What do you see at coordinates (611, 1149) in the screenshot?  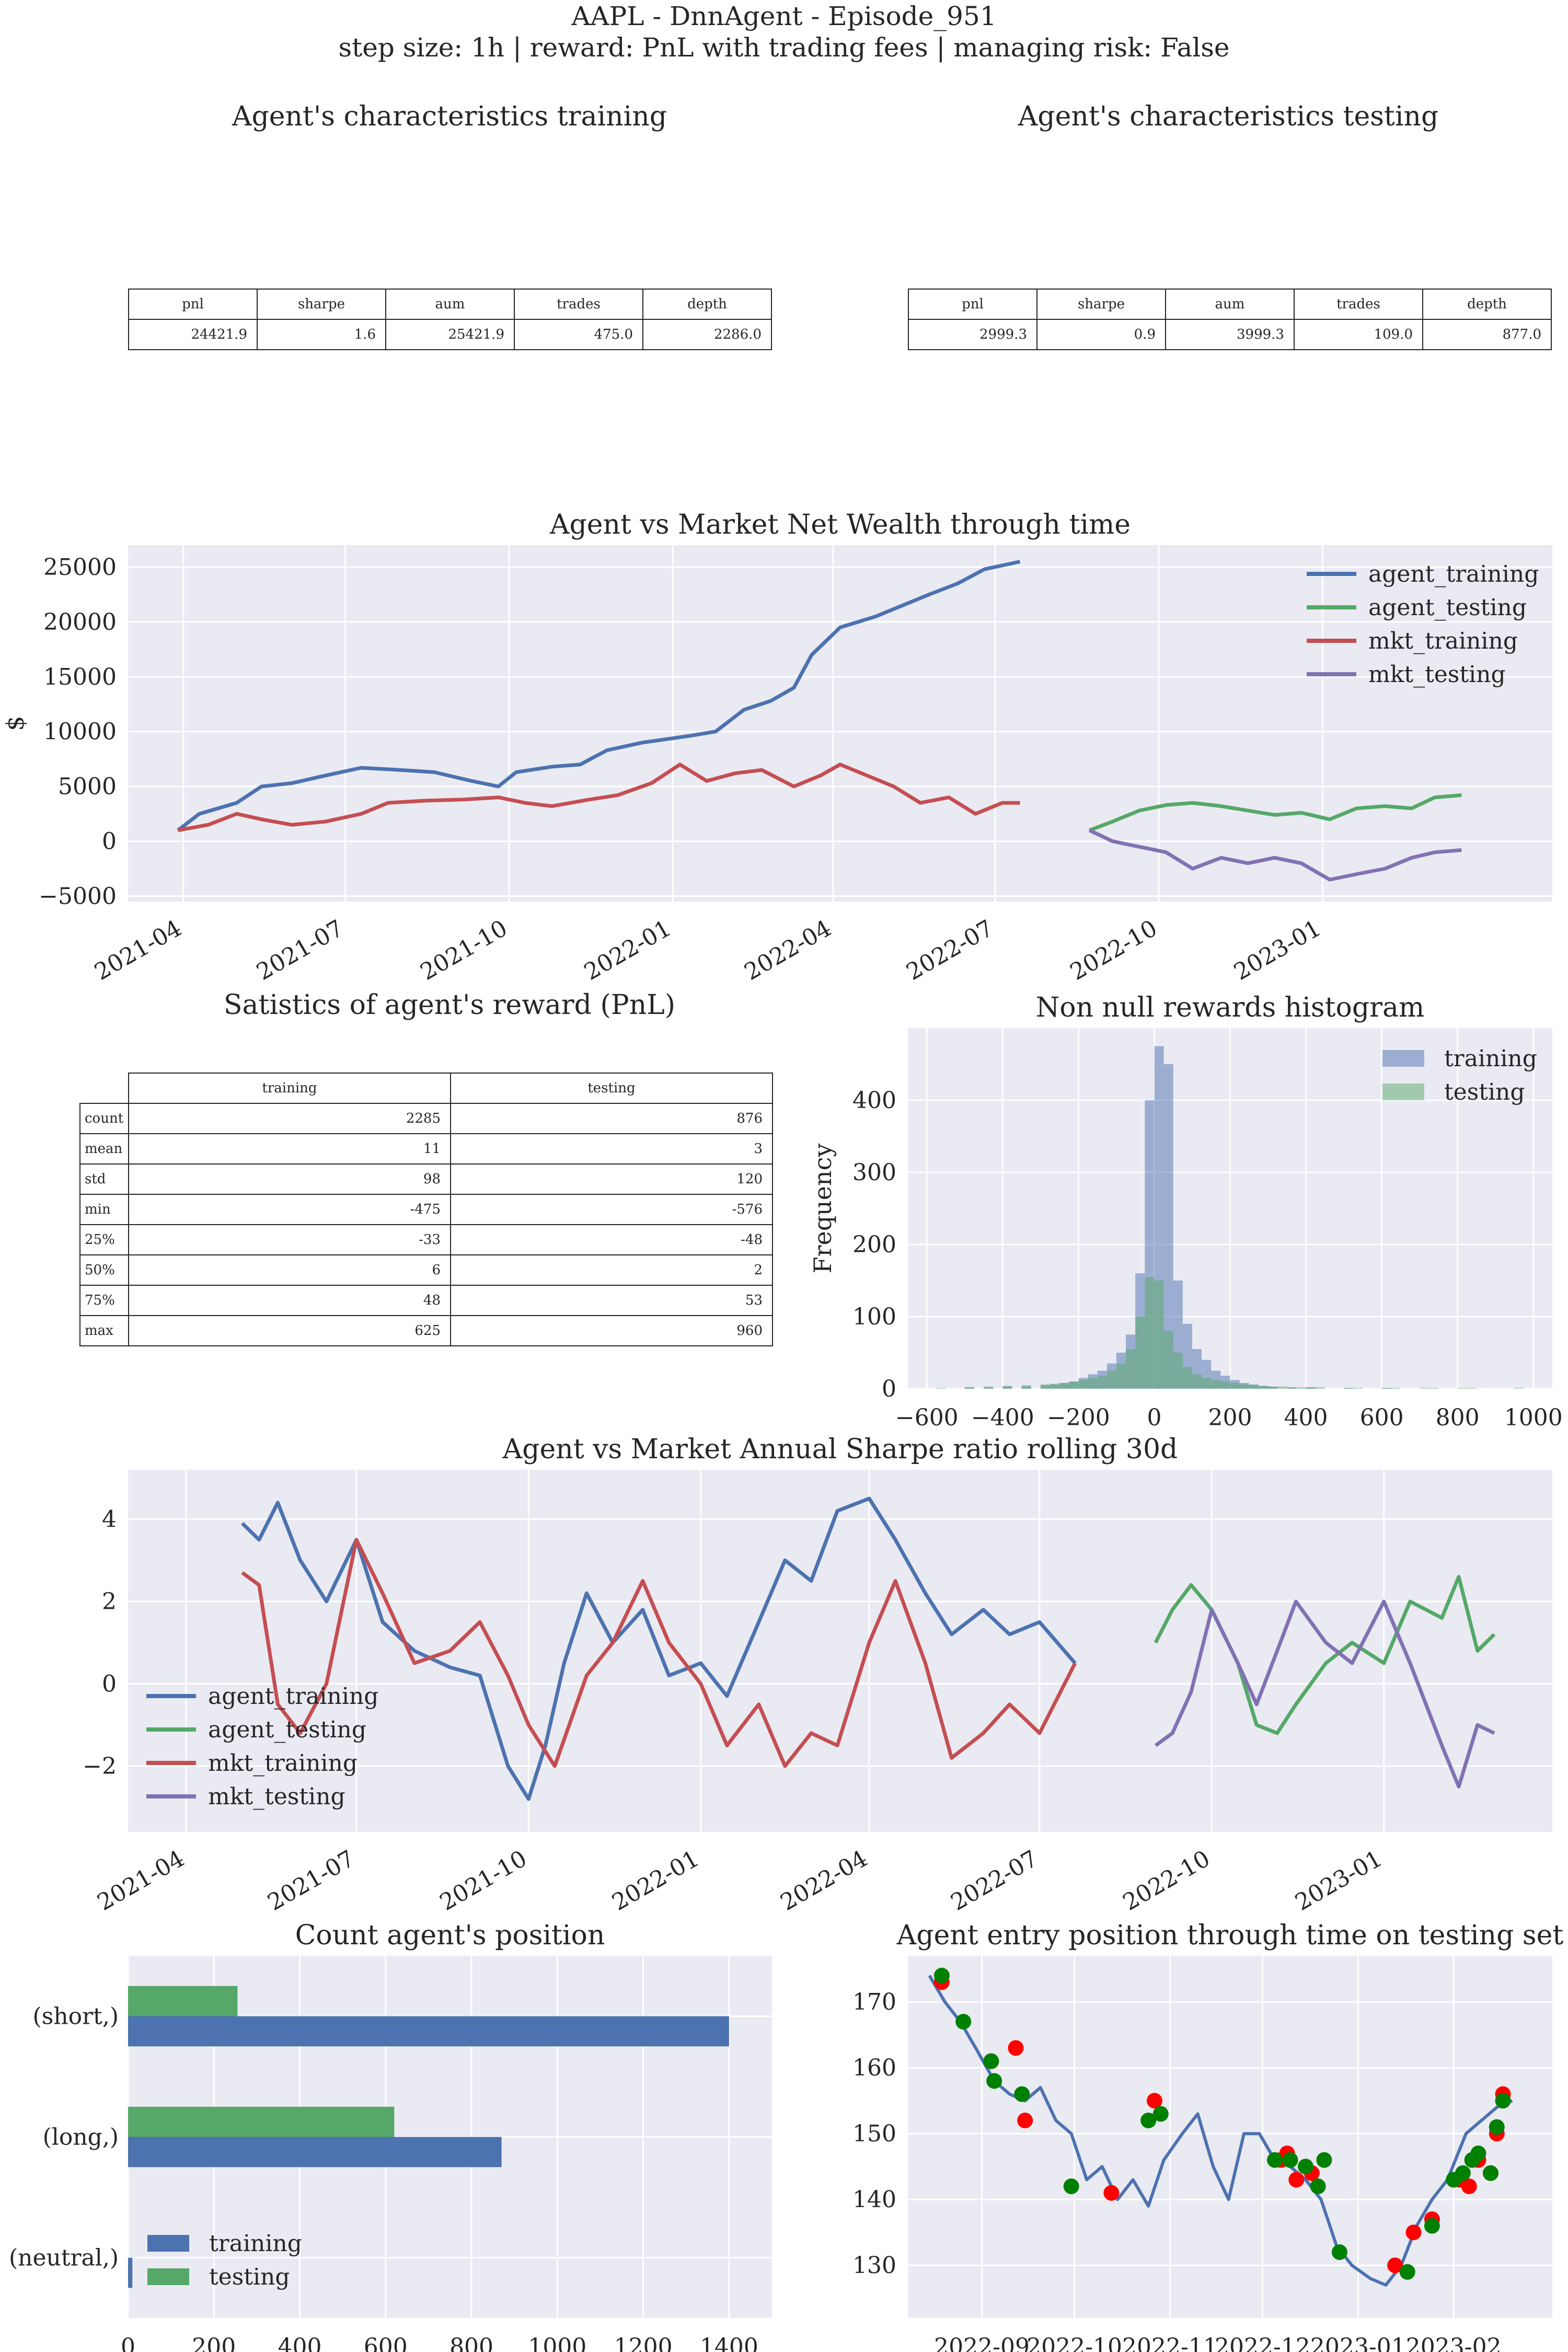 I see `cell-testing: 3` at bounding box center [611, 1149].